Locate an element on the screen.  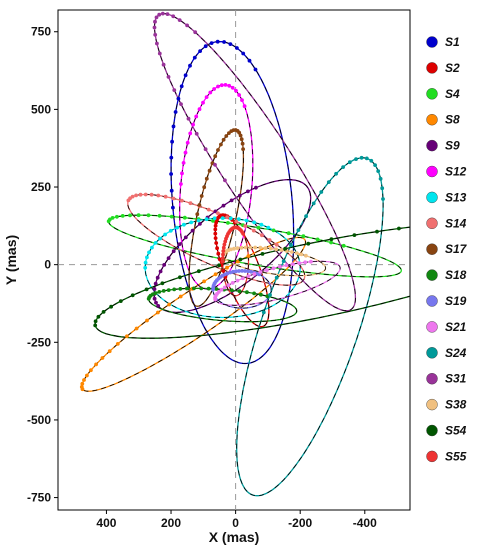
y-tick-label: 750 is located at coordinates (41, 32).